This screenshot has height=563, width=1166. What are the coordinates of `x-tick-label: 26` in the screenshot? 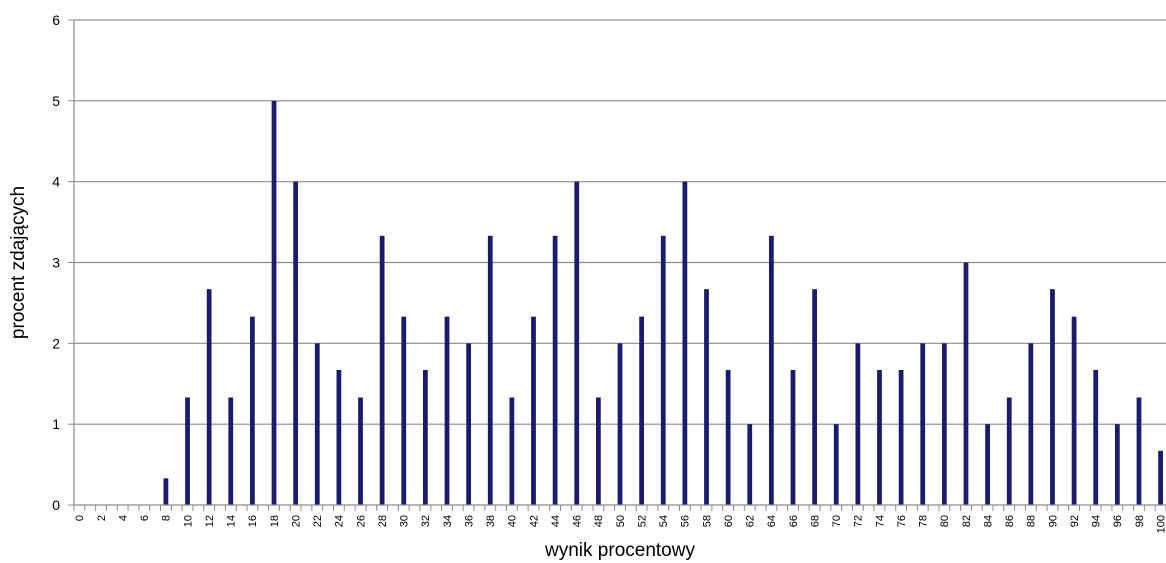 It's located at (361, 521).